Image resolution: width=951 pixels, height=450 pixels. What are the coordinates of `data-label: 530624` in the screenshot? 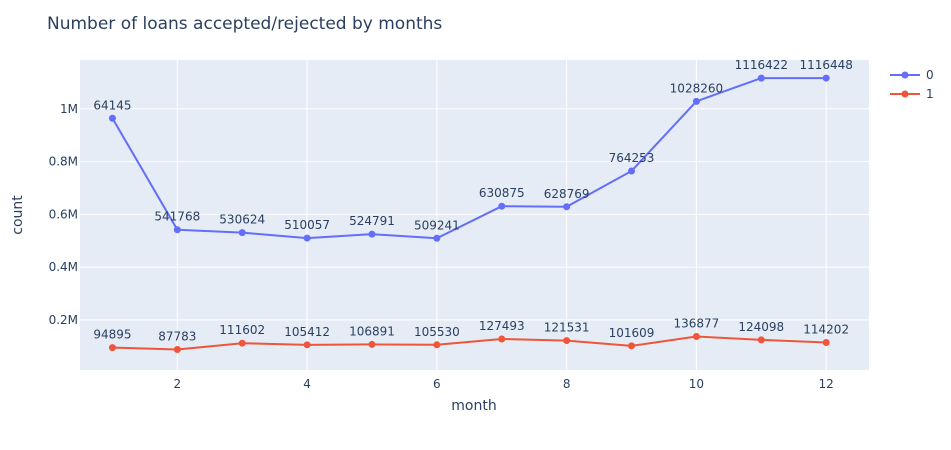 It's located at (242, 220).